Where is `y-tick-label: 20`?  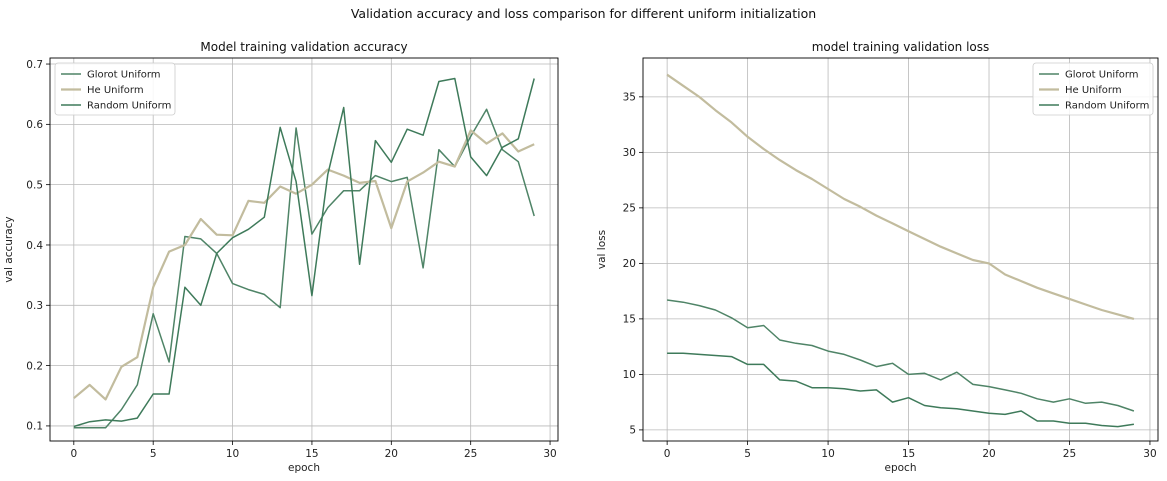 y-tick-label: 20 is located at coordinates (629, 264).